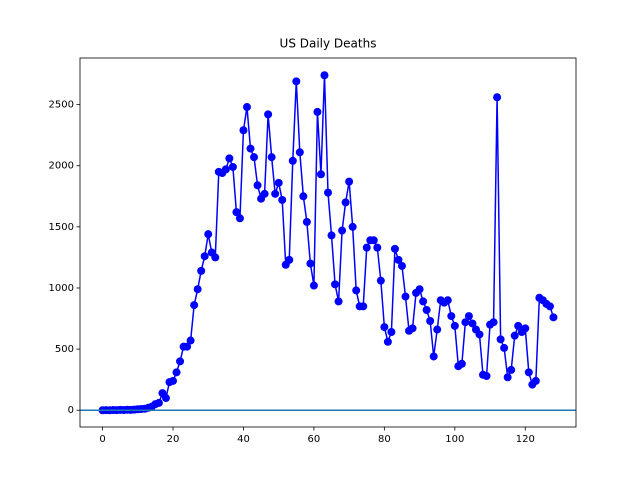  I want to click on y-tick-label: 1500, so click(61, 227).